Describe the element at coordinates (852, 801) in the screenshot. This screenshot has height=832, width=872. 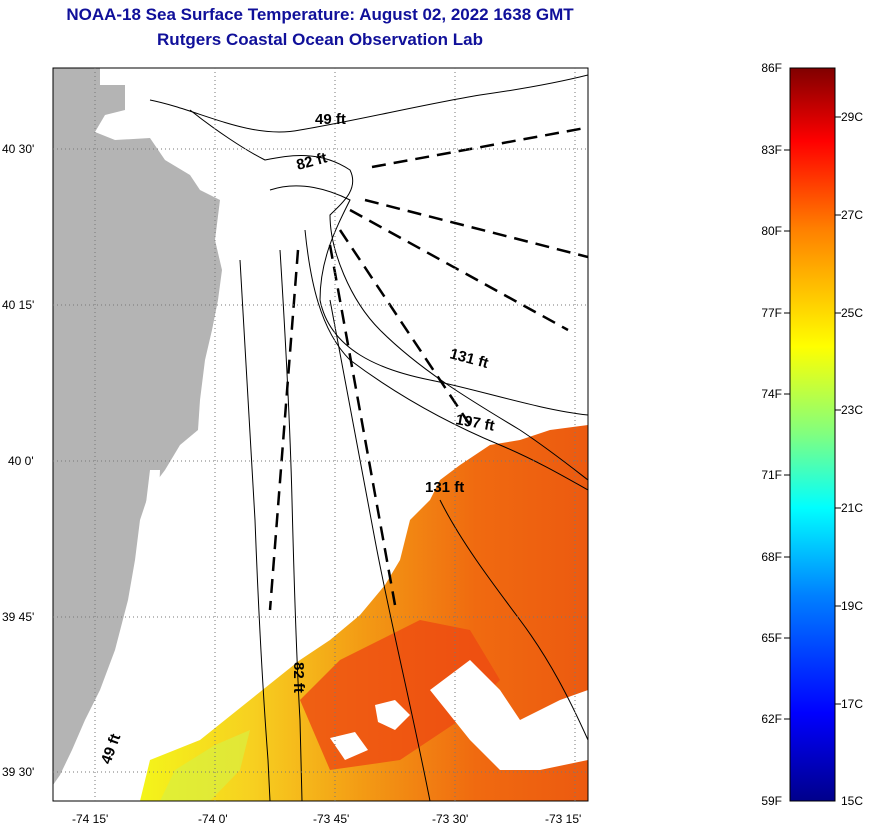
I see `colorbar-c-label: 15C` at that location.